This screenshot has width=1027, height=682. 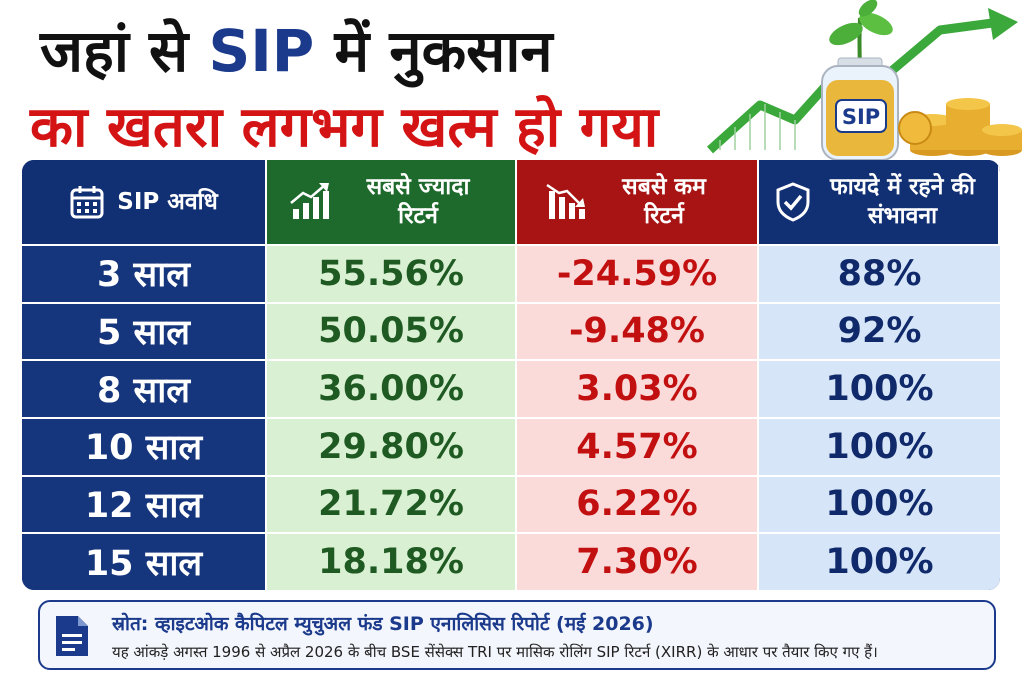 What do you see at coordinates (418, 201) in the screenshot?
I see `header-highest-label: सबसे ज्यादा रिटर्न` at bounding box center [418, 201].